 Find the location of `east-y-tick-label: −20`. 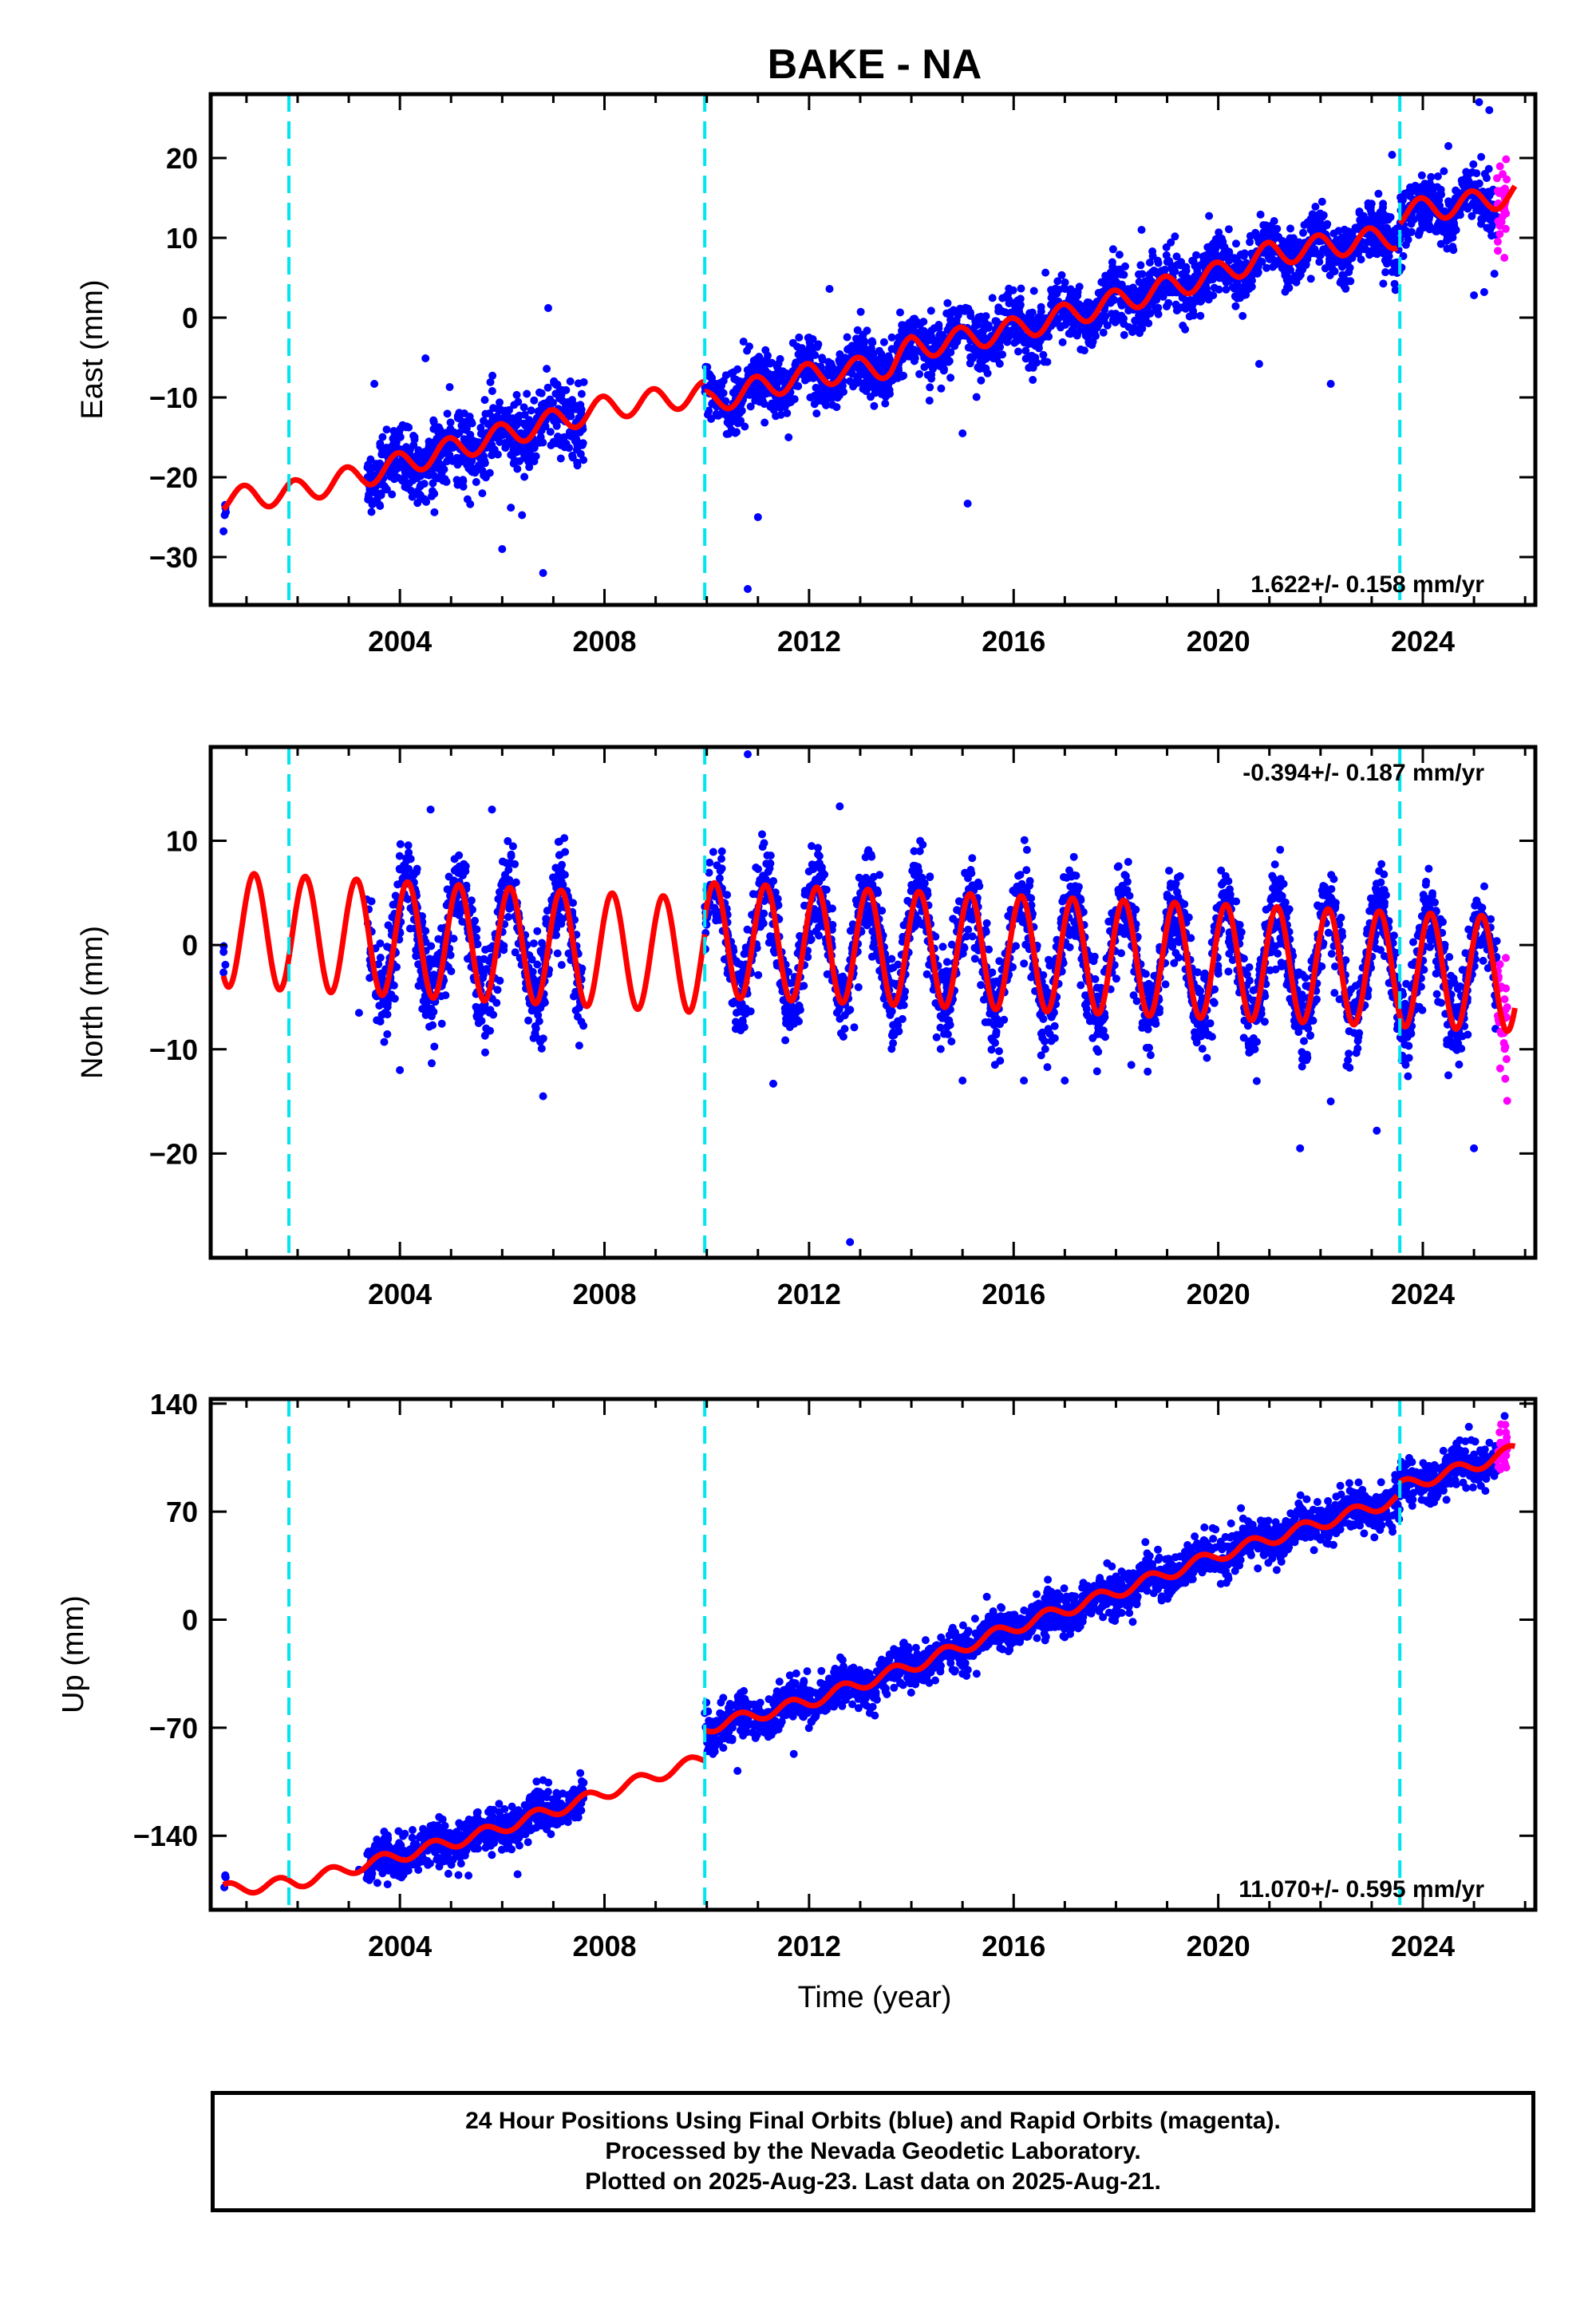

east-y-tick-label: −20 is located at coordinates (173, 477).